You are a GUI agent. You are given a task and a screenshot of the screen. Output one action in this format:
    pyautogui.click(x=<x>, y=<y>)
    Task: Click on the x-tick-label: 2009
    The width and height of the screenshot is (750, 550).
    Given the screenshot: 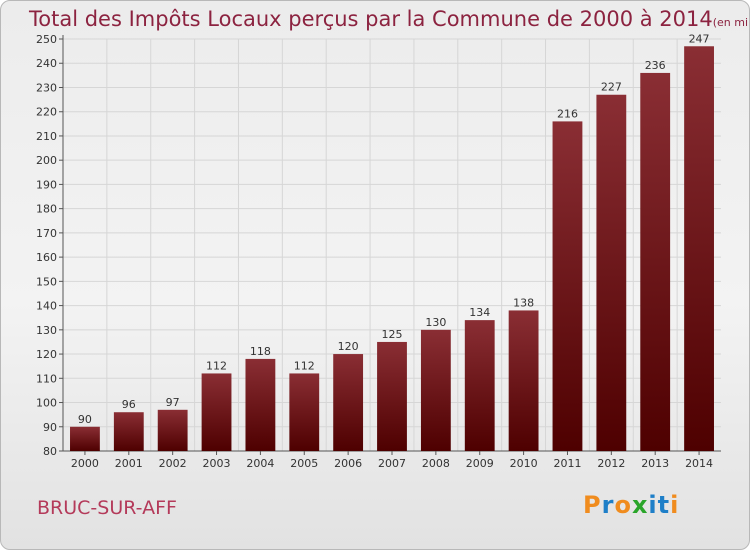 What is the action you would take?
    pyautogui.click(x=480, y=463)
    